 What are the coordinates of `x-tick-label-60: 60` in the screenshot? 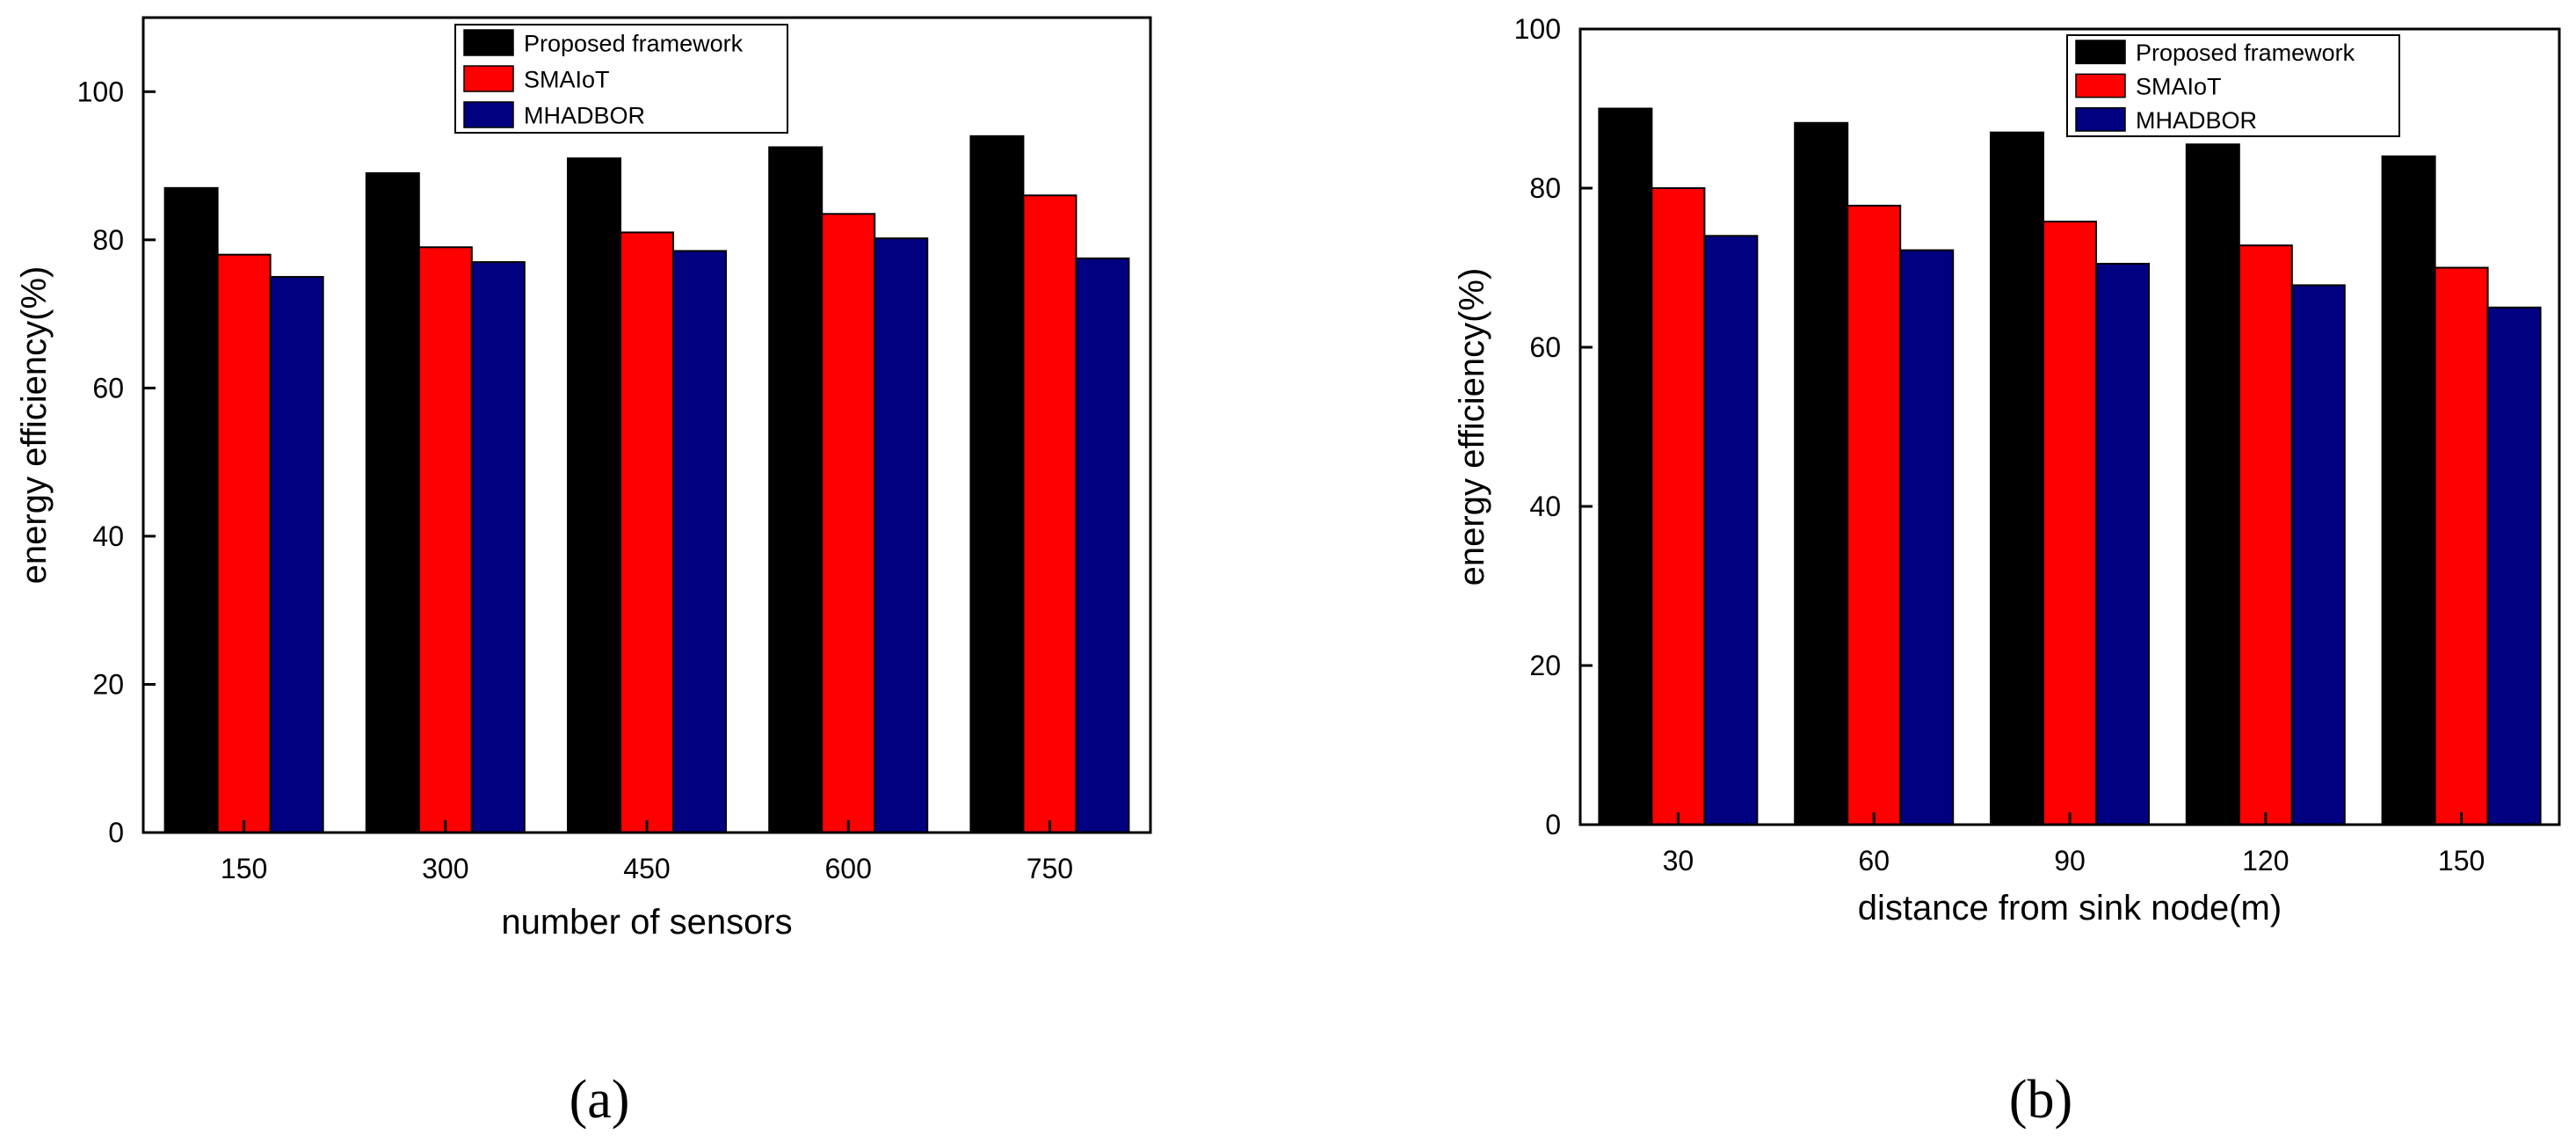 It's located at (1874, 861).